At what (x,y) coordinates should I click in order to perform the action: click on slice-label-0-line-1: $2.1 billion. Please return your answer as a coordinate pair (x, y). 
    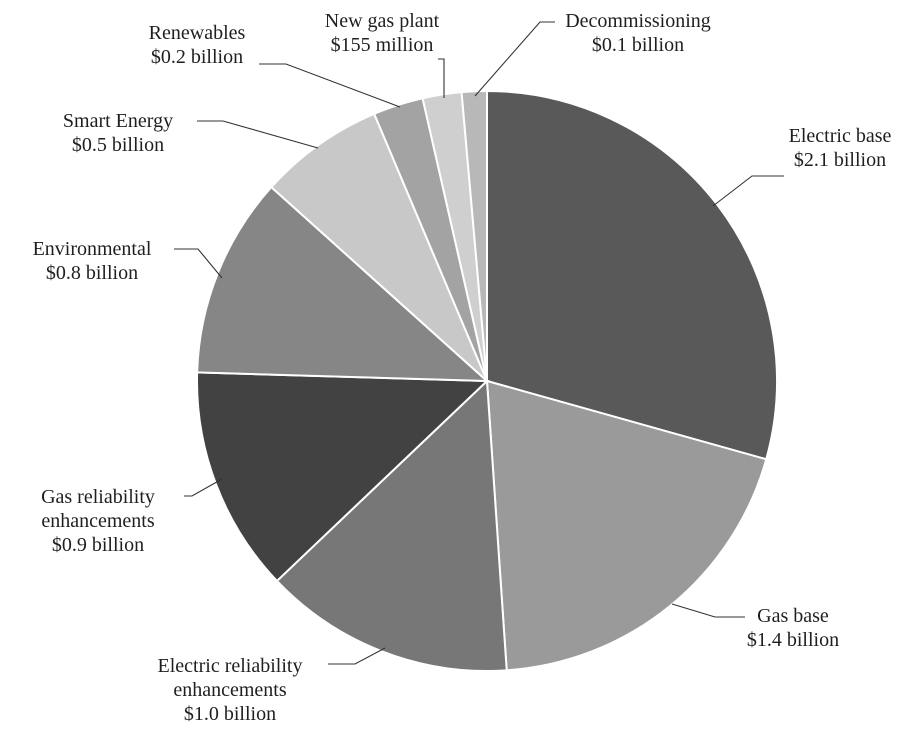
    Looking at the image, I should click on (840, 160).